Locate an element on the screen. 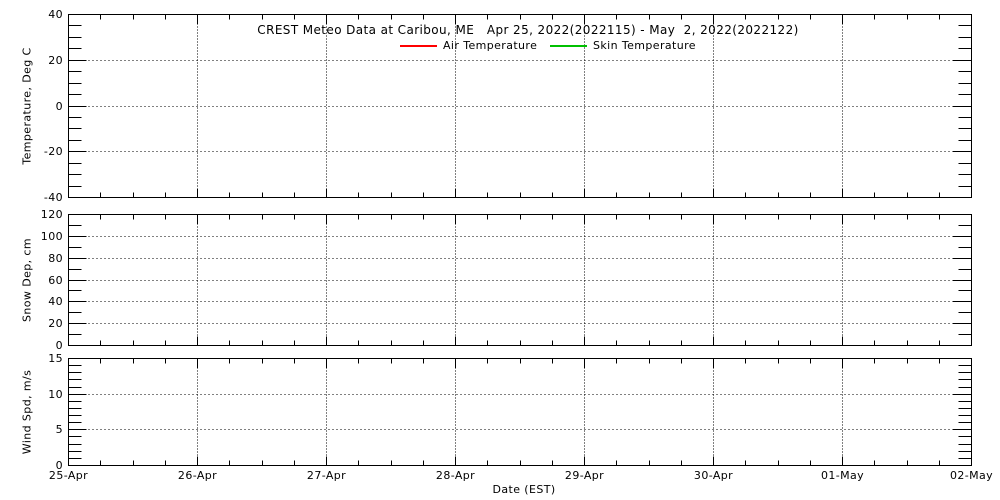 The image size is (1000, 500). x-tick-label: 01-May is located at coordinates (842, 475).